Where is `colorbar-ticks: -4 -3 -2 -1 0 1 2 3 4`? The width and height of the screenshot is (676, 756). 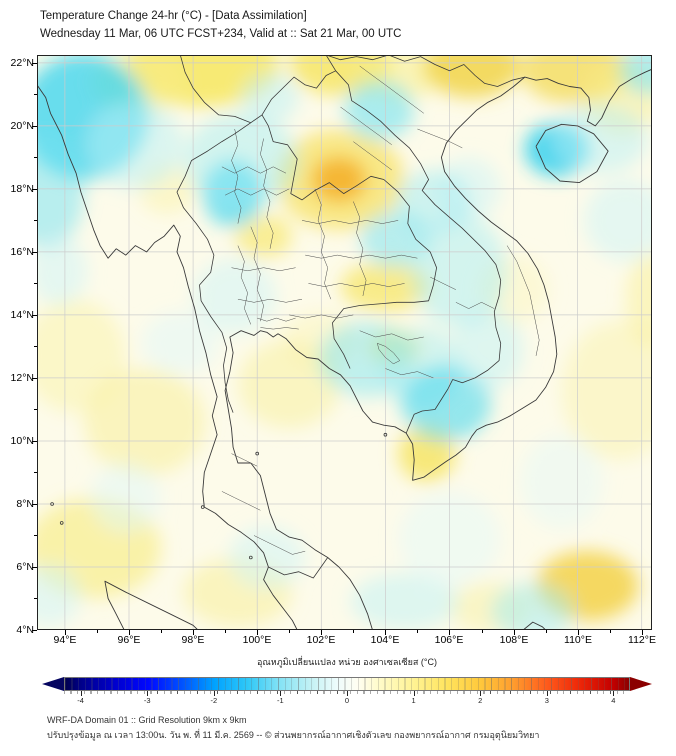 colorbar-ticks: -4 -3 -2 -1 0 1 2 3 4 is located at coordinates (347, 699).